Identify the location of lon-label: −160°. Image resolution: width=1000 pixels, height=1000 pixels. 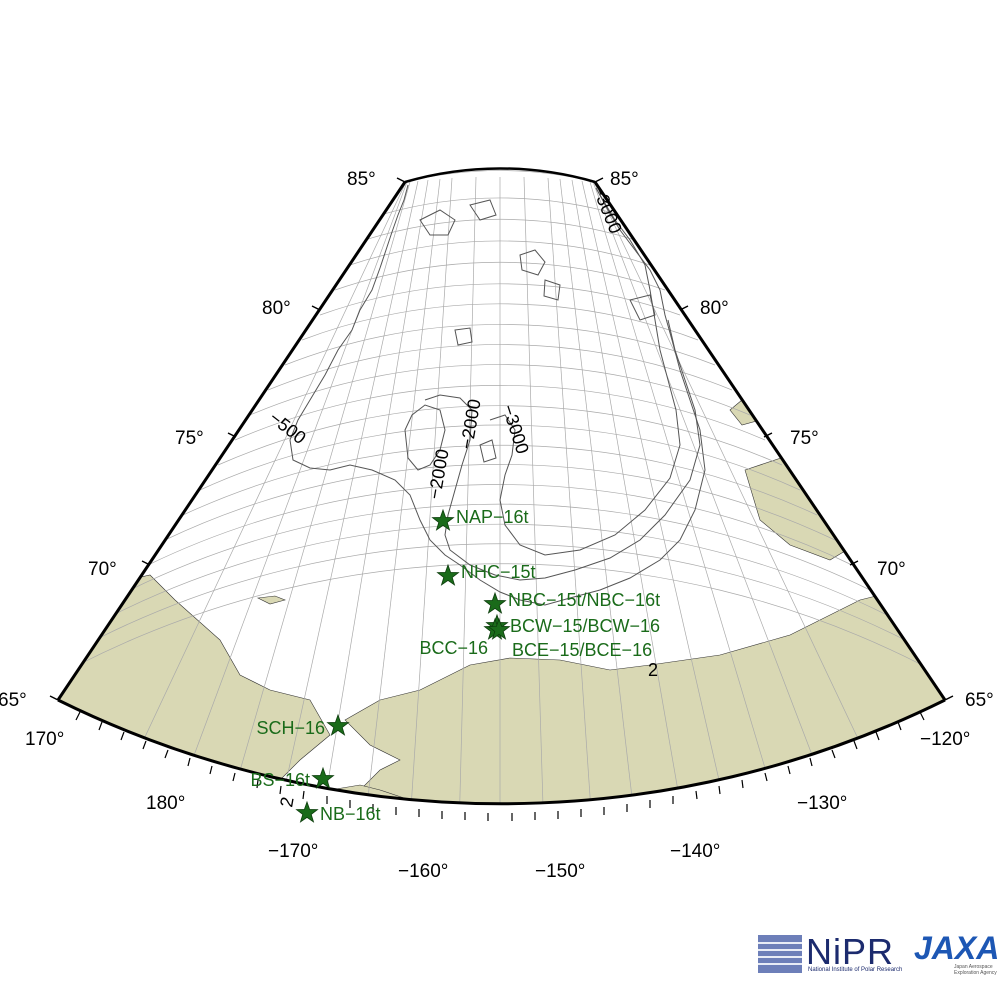
(423, 871).